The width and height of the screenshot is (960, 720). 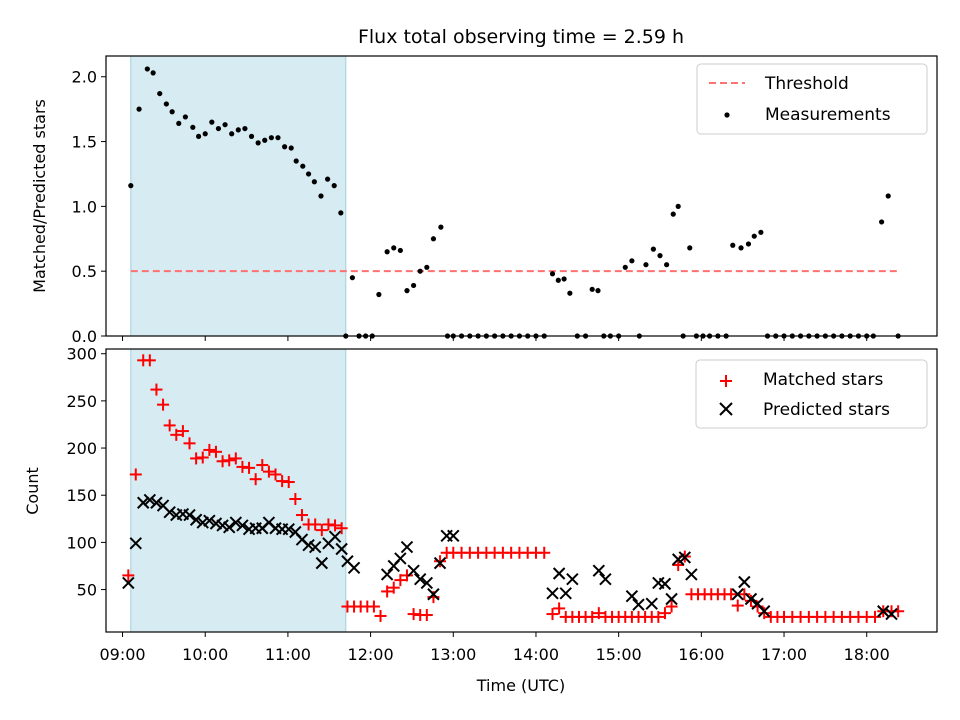 I want to click on x-tick-label: 17:00, so click(x=784, y=654).